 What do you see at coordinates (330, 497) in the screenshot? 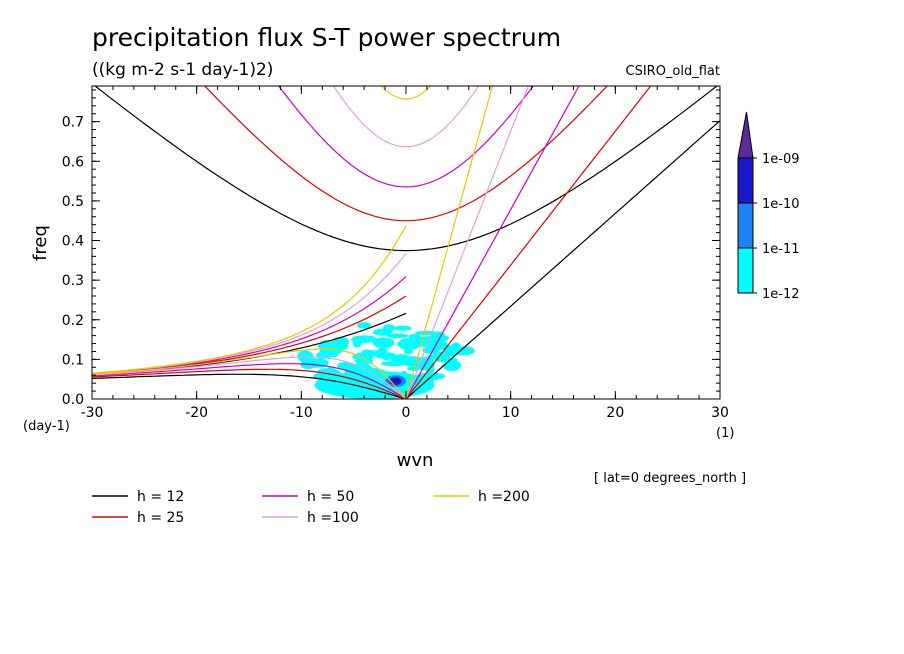
I see `legend-label: h = 50` at bounding box center [330, 497].